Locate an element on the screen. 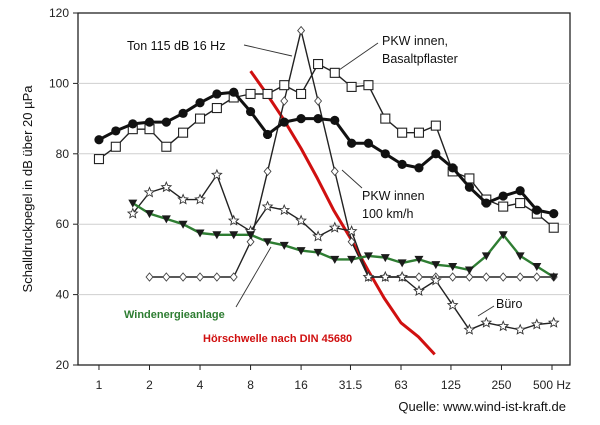  leader-buero is located at coordinates (486, 311).